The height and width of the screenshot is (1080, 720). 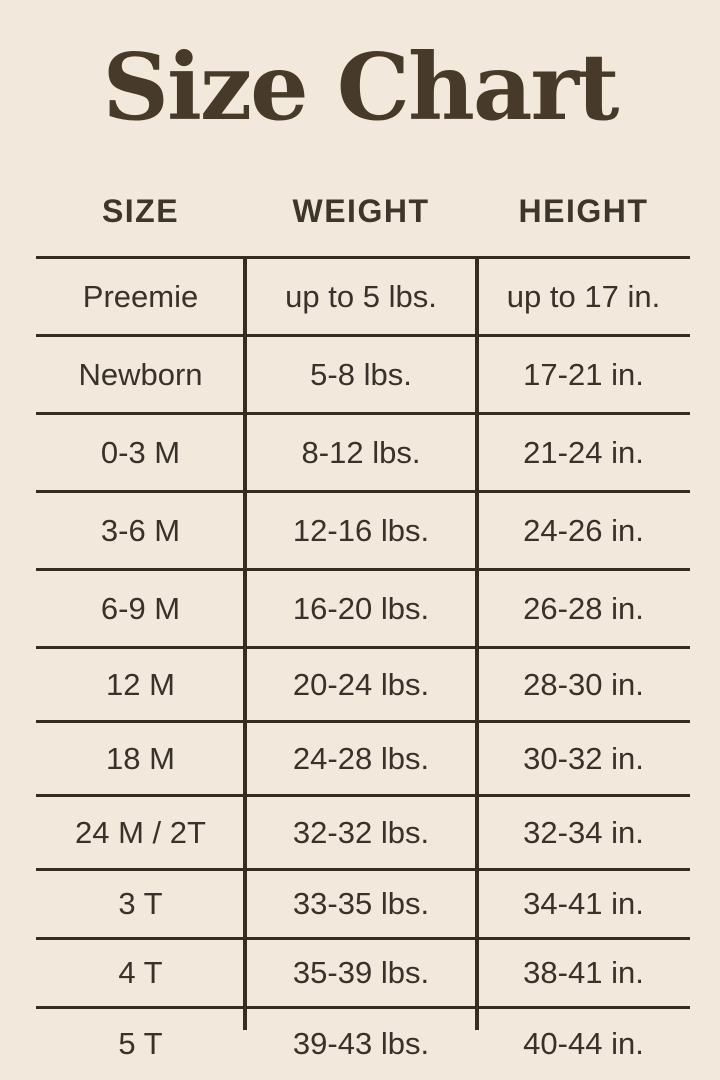 I want to click on weight-cell: 16-20 lbs., so click(x=361, y=608).